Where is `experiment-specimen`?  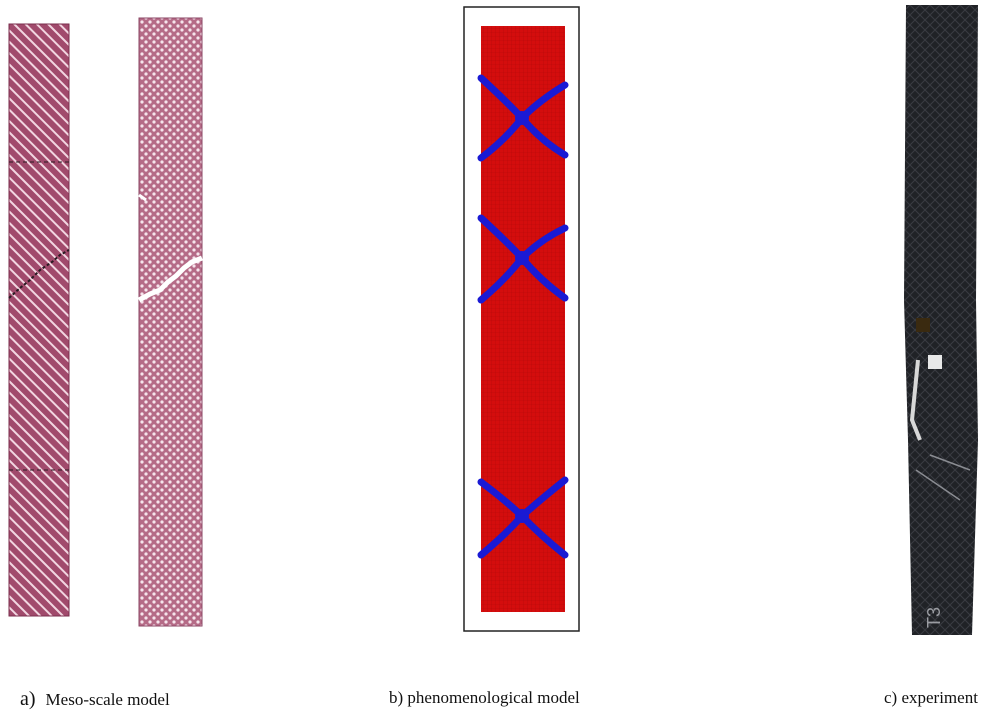 experiment-specimen is located at coordinates (941, 320).